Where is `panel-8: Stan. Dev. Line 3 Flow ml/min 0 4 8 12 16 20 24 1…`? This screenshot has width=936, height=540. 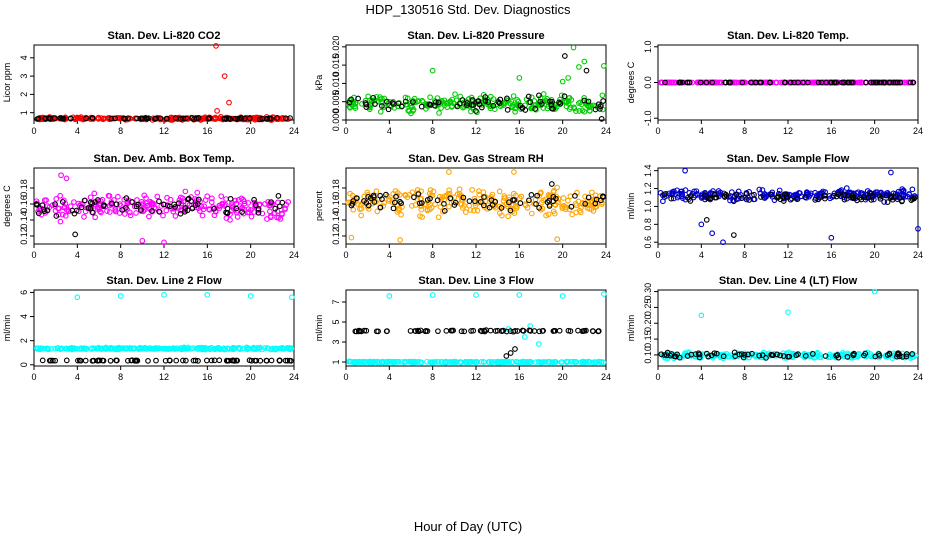
panel-8: Stan. Dev. Line 3 Flow ml/min 0 4 8 12 16 20 24 1… is located at coordinates (462, 328).